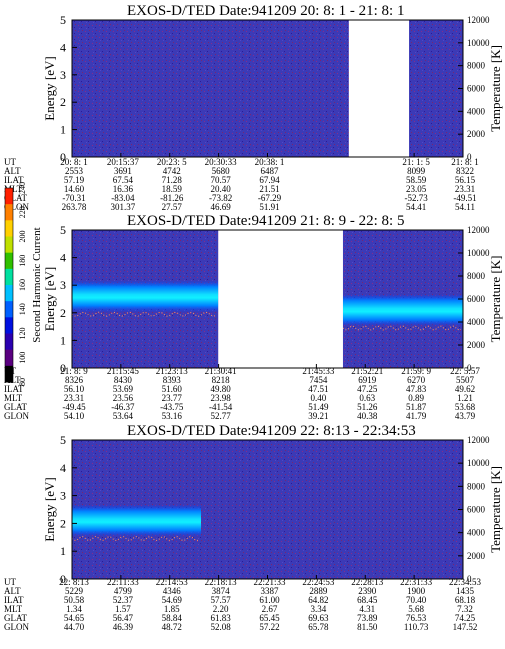 Image resolution: width=505 pixels, height=649 pixels. Describe the element at coordinates (476, 322) in the screenshot. I see `y2-tick-label: 4000` at that location.